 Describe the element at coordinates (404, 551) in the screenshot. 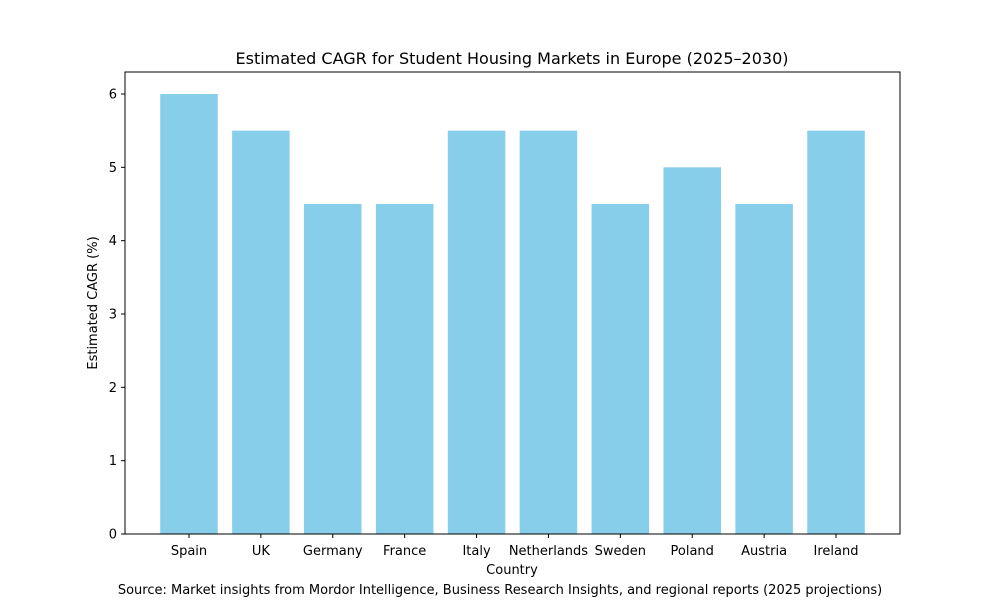

I see `x-tick-label: France` at that location.